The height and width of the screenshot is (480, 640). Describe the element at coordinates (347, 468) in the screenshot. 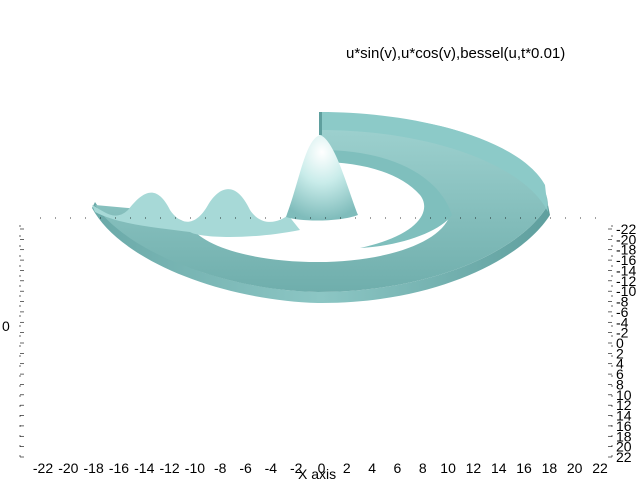

I see `x-tick-label: 2` at that location.